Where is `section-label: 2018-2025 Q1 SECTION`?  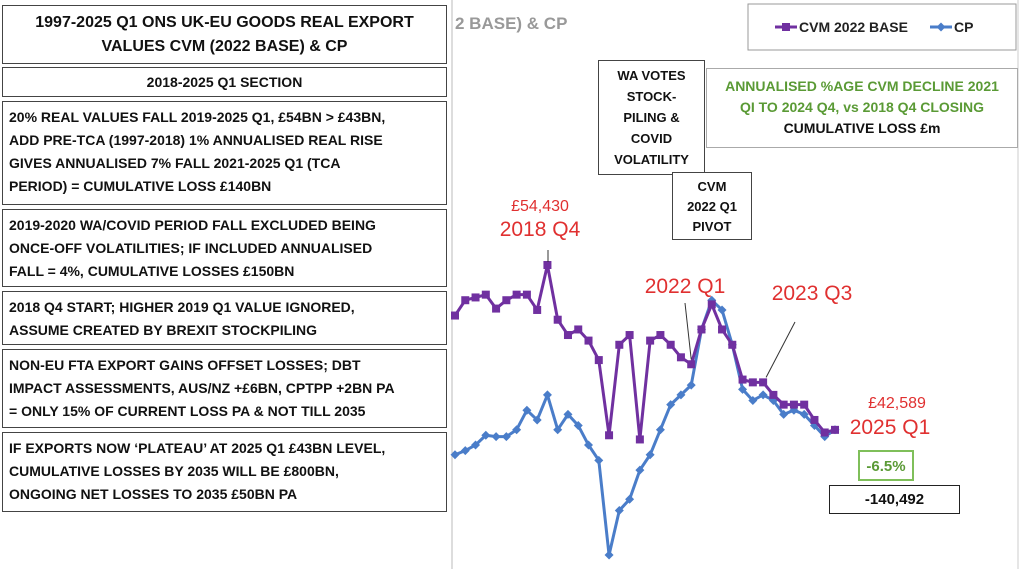
section-label: 2018-2025 Q1 SECTION is located at coordinates (224, 82).